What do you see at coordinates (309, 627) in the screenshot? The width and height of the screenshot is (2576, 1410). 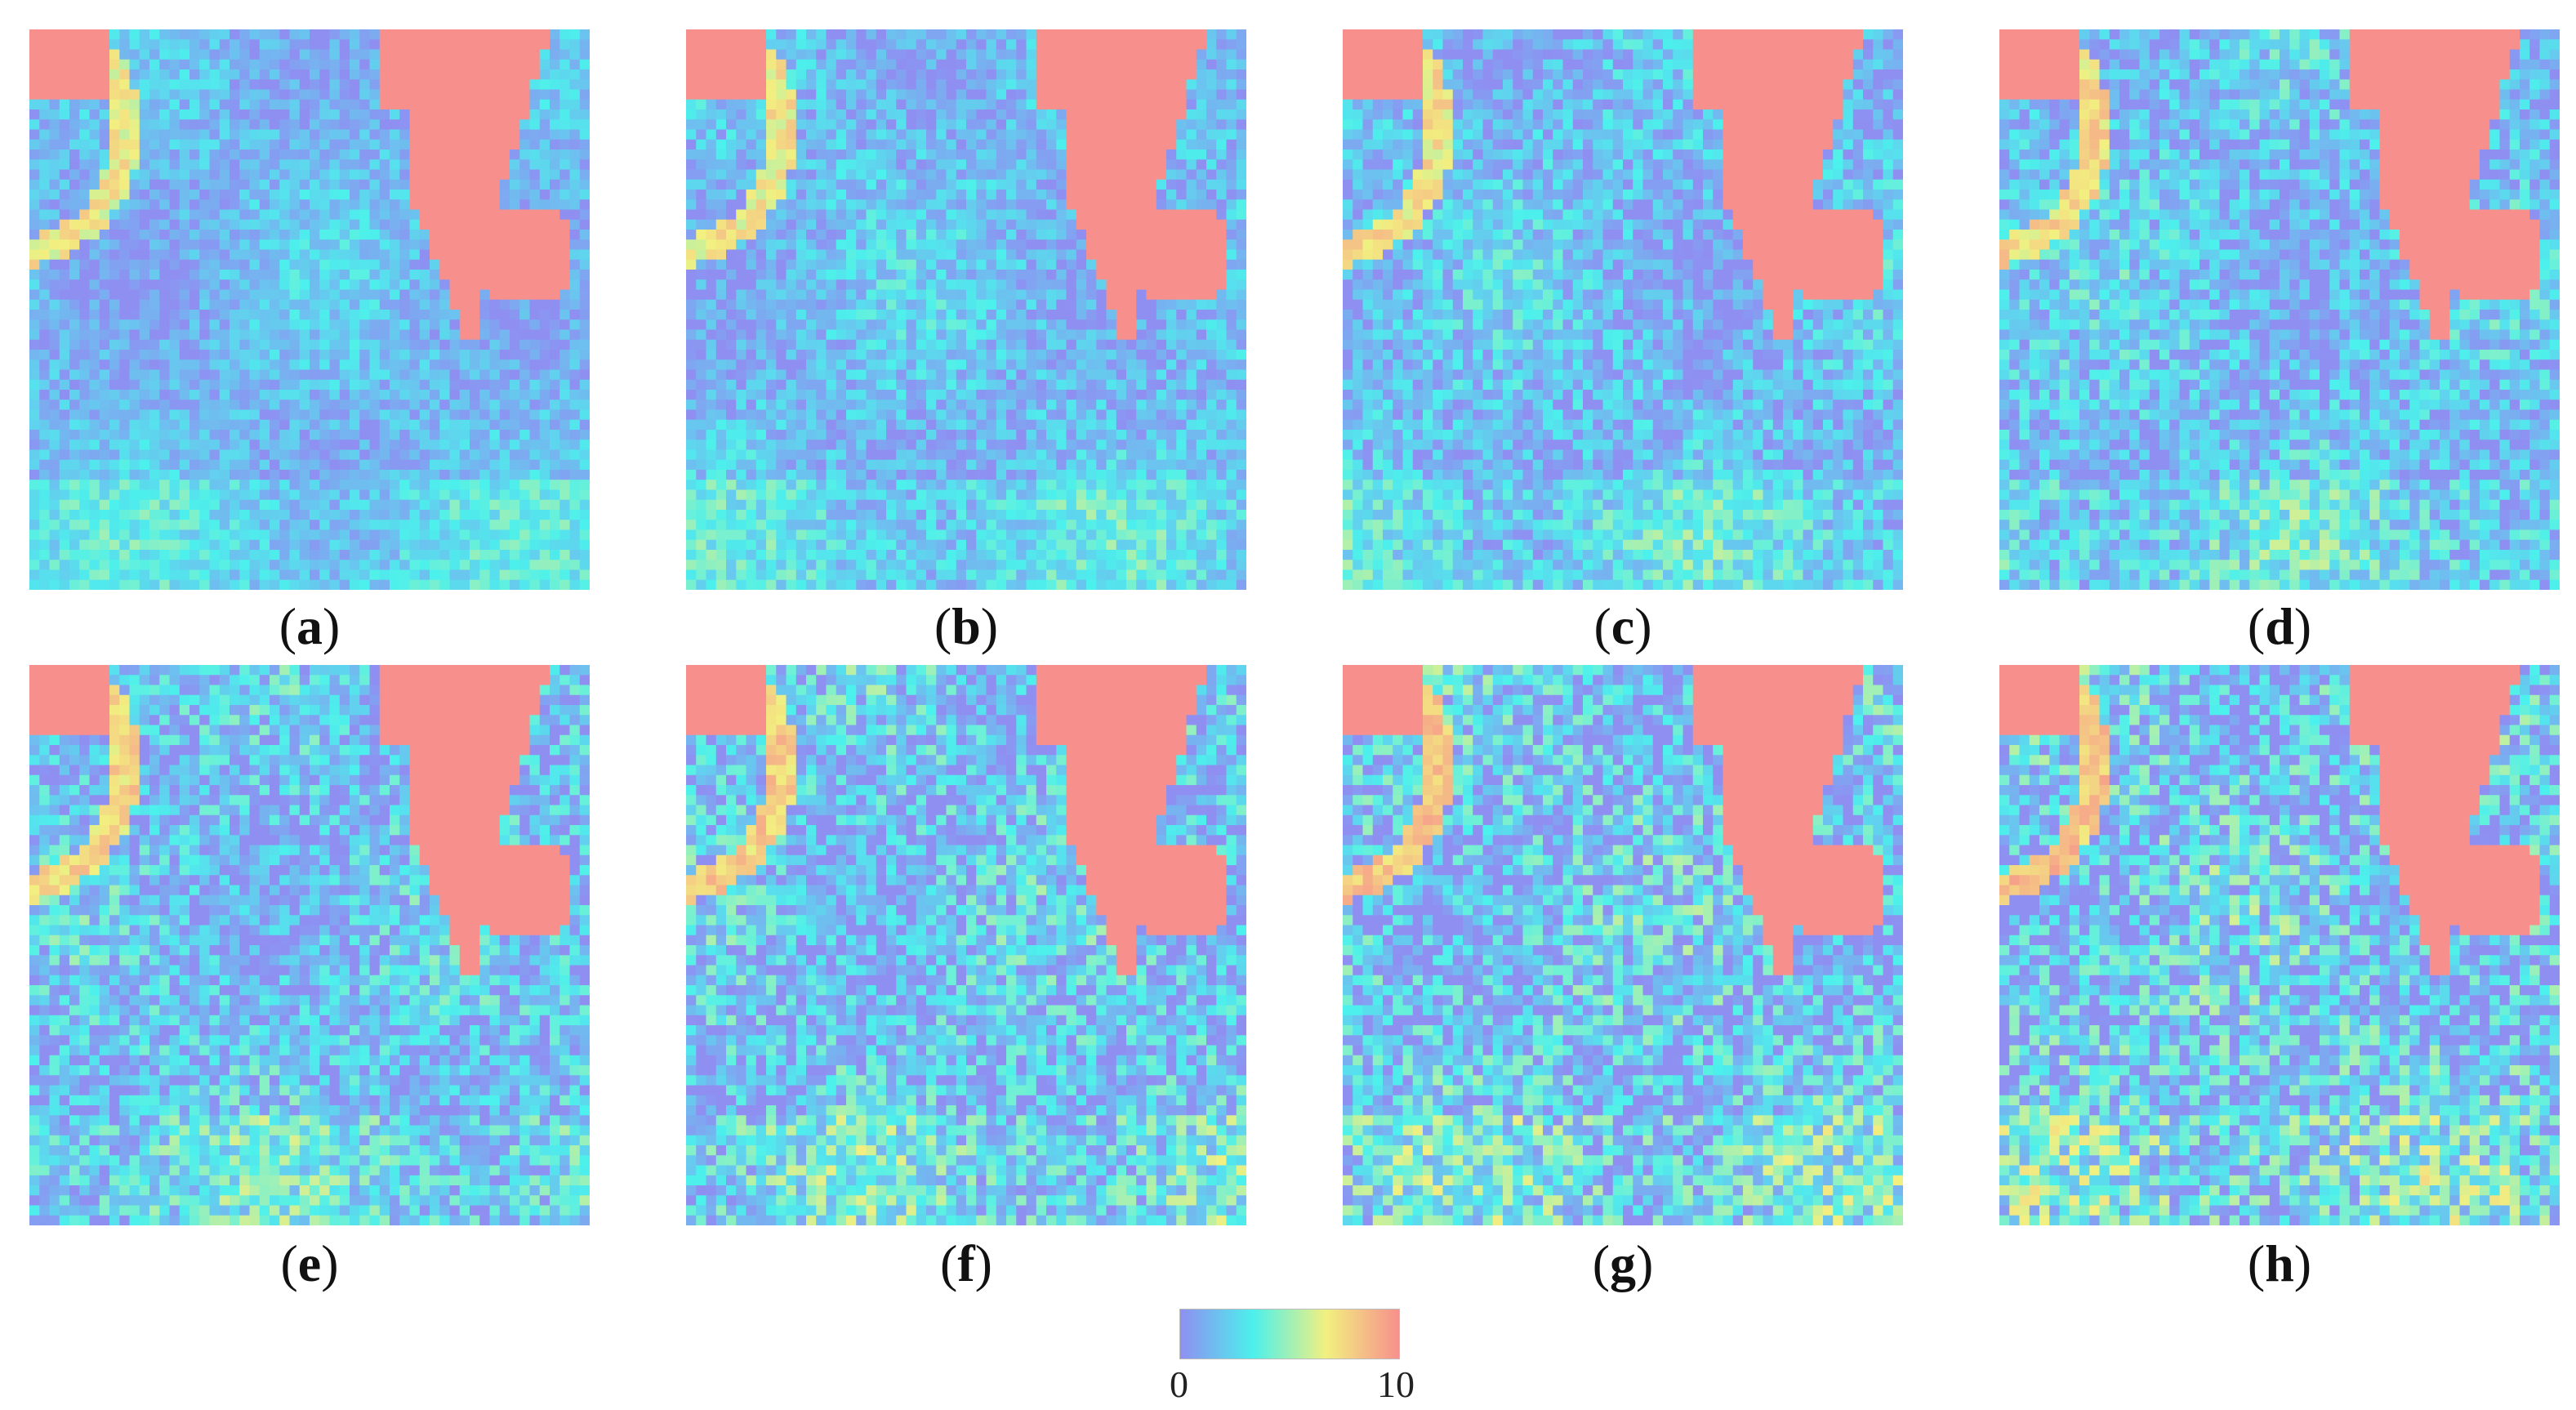 I see `caption-a: (a)` at bounding box center [309, 627].